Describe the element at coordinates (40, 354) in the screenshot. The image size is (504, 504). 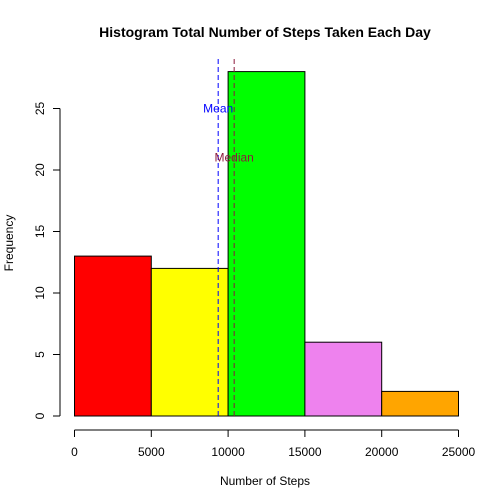
I see `y-tick-label-1: 5` at that location.